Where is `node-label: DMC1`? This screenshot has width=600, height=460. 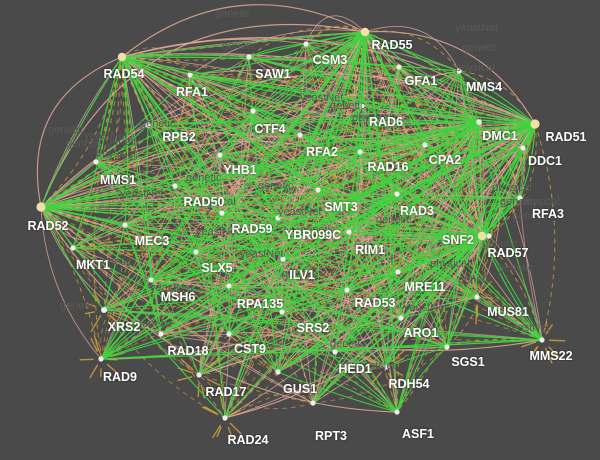 node-label: DMC1 is located at coordinates (500, 136).